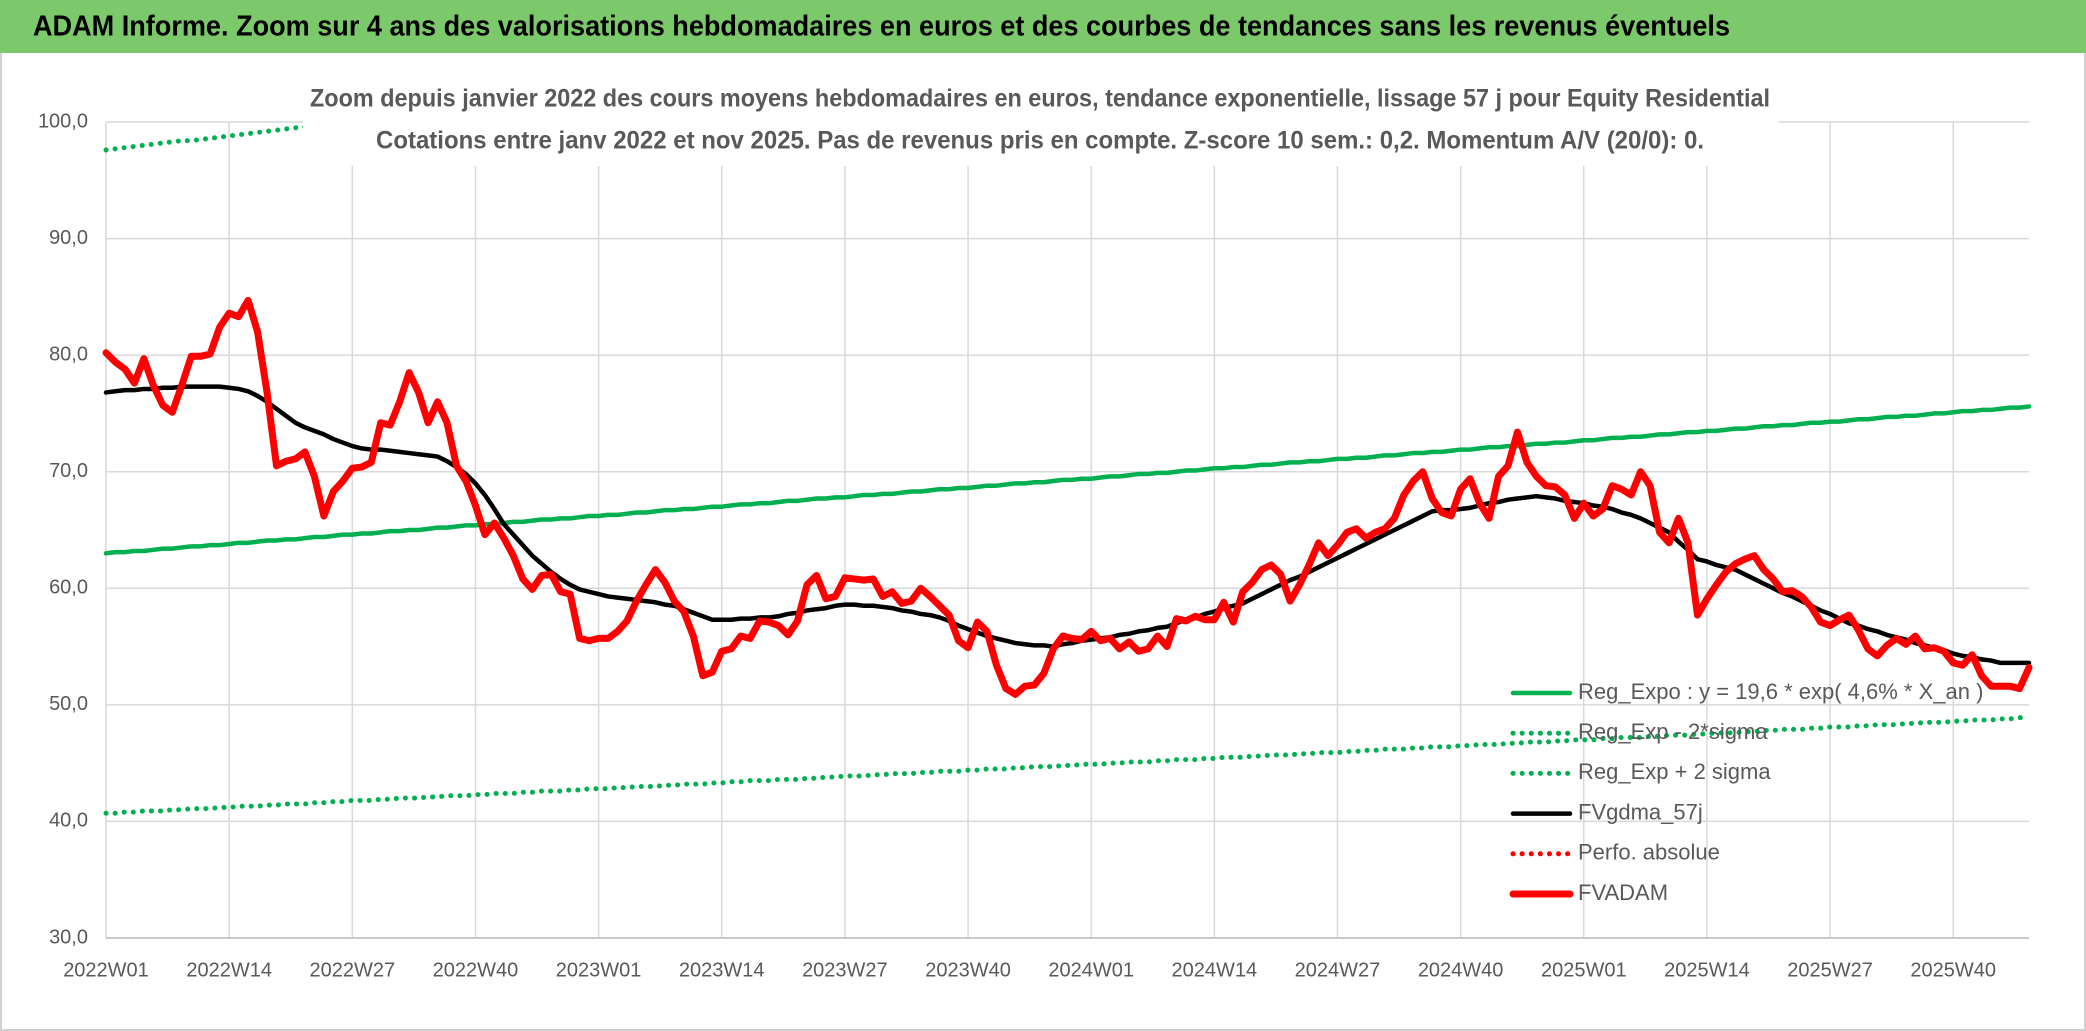  I want to click on x-tick-label: 2024W27, so click(1338, 970).